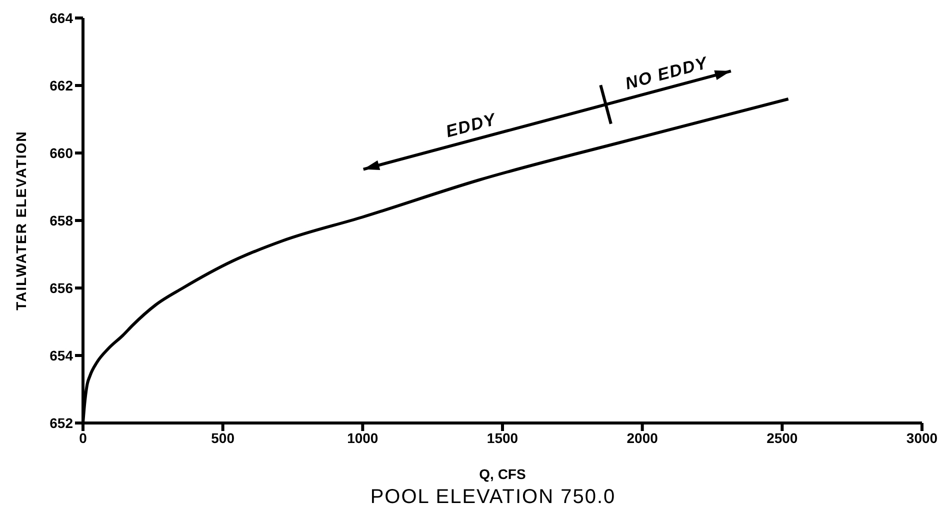 The height and width of the screenshot is (532, 947). I want to click on y-tick-label: 660, so click(62, 152).